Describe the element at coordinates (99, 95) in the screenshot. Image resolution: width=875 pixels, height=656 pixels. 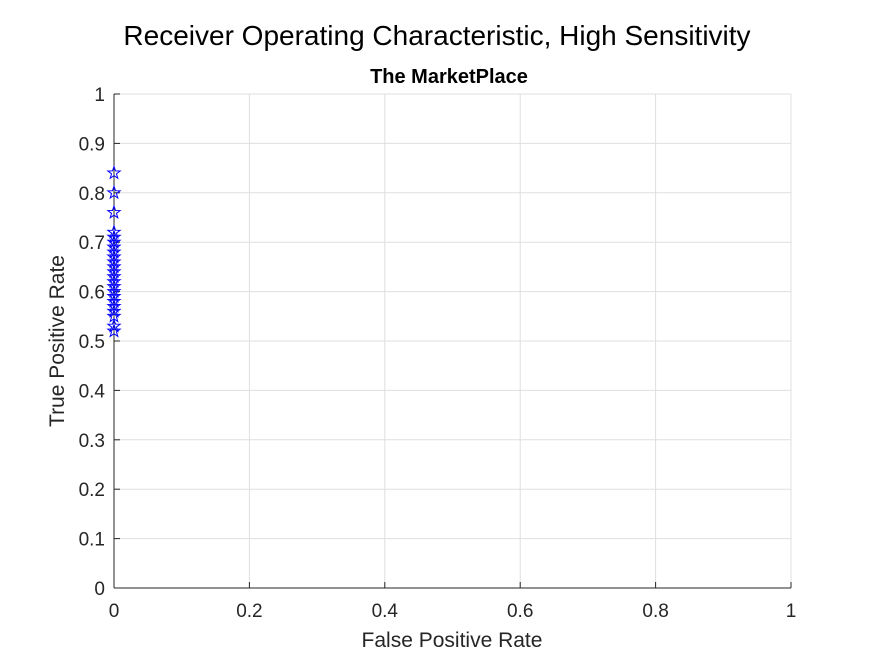
I see `y-tick-label: 1` at that location.